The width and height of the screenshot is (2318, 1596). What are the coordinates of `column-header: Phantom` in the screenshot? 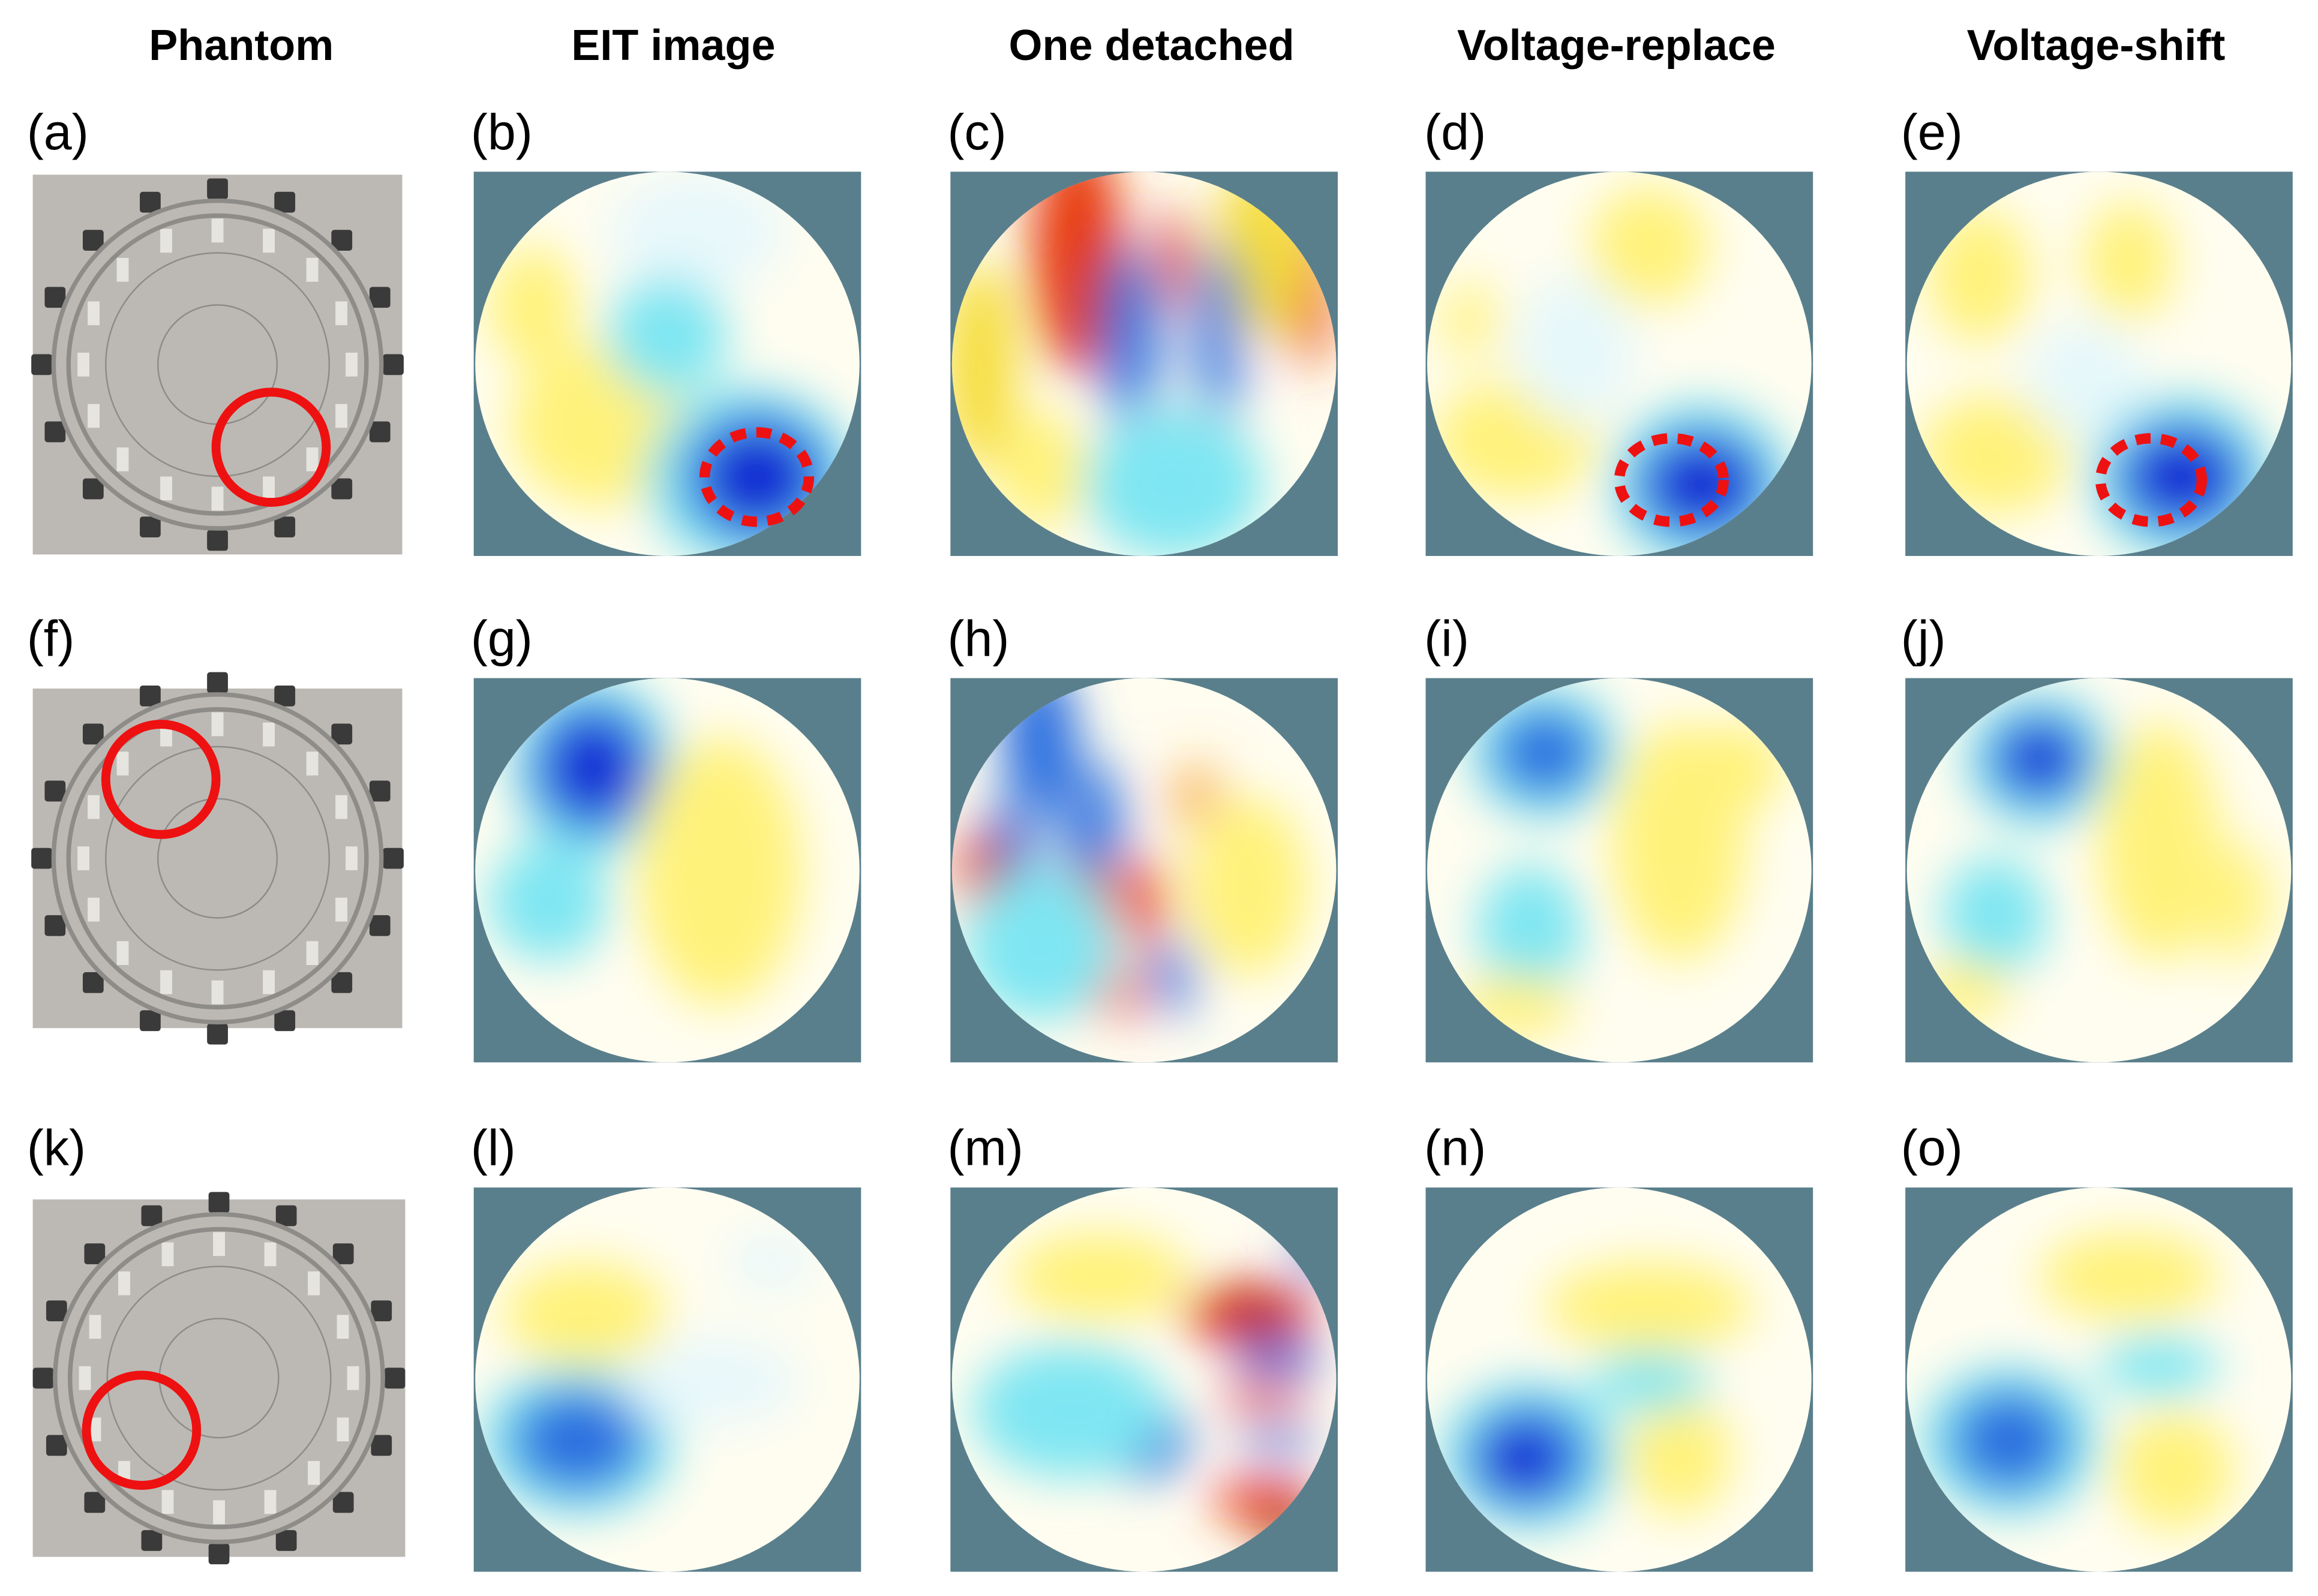 It's located at (241, 46).